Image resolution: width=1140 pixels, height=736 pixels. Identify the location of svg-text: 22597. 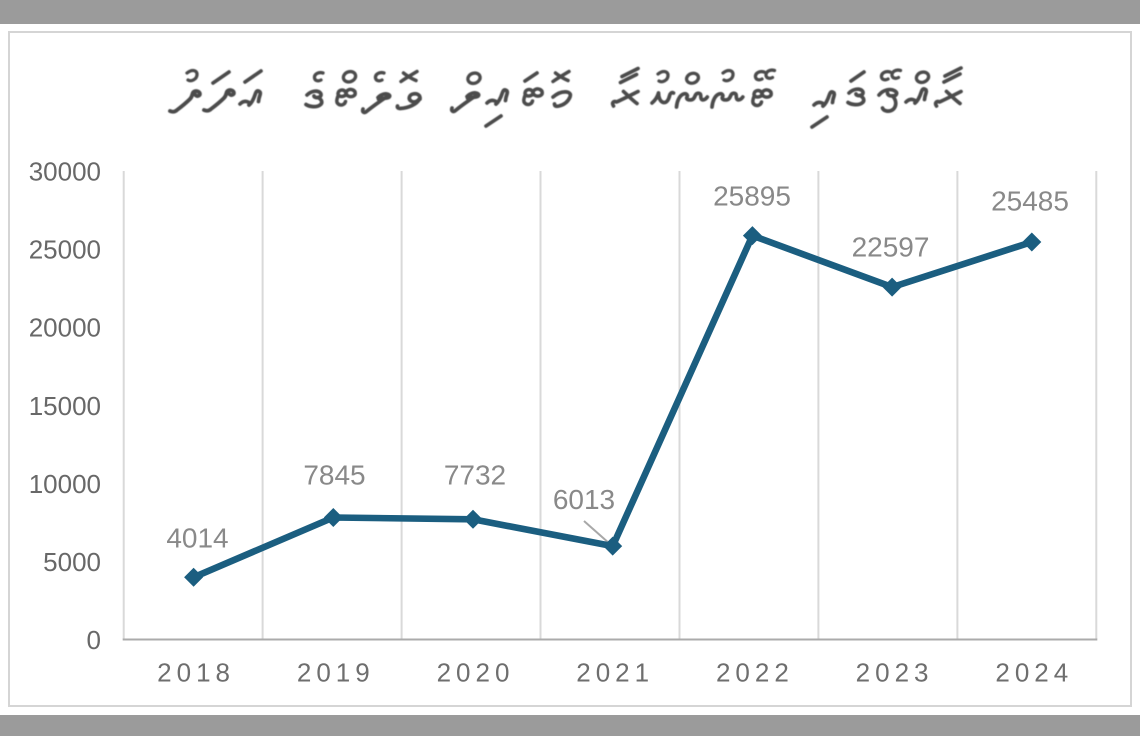
(891, 247).